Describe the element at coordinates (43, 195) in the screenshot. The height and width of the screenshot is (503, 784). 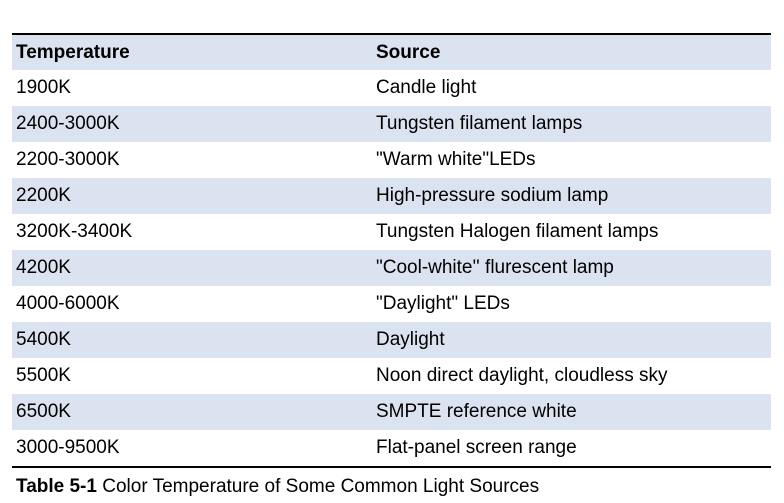
I see `table-cell: 2200K` at that location.